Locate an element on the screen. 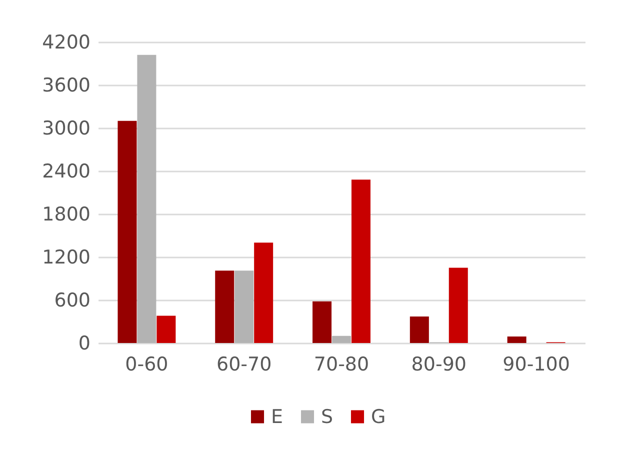 The width and height of the screenshot is (634, 454). y-tick-label: 2400 is located at coordinates (66, 171).